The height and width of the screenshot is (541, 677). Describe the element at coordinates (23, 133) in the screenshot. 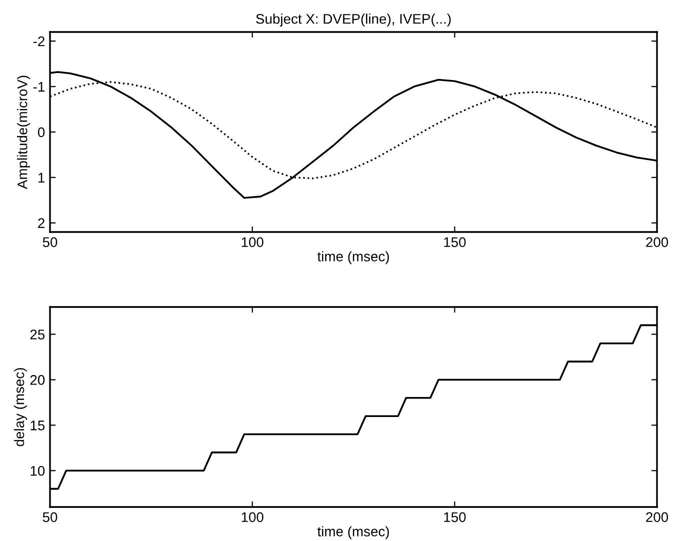

I see `y-axis-title: Amplitude(microV)` at that location.